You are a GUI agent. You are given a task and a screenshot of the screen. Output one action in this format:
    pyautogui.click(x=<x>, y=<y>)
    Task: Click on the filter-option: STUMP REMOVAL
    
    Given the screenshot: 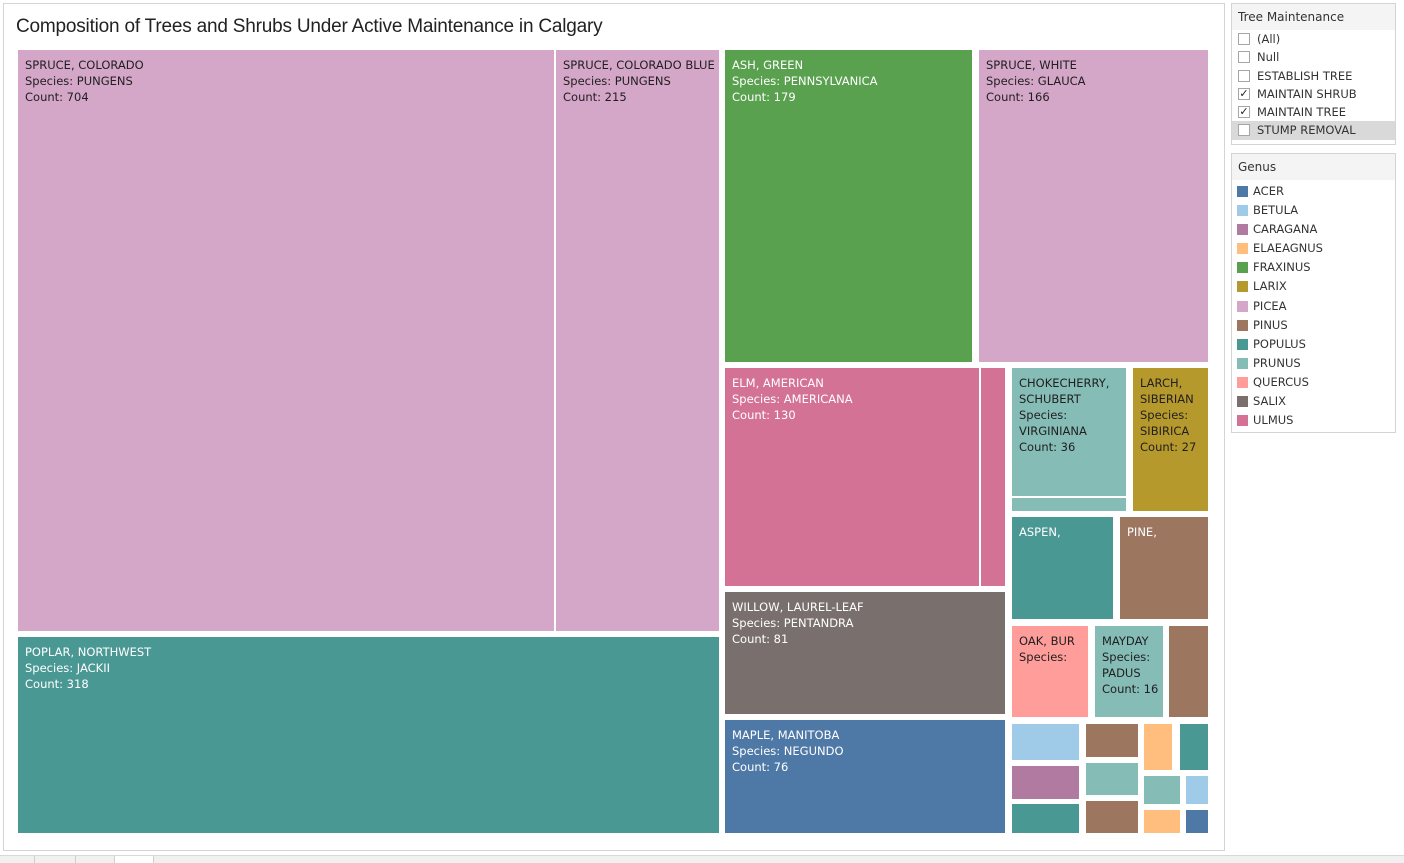 What is the action you would take?
    pyautogui.click(x=1313, y=130)
    